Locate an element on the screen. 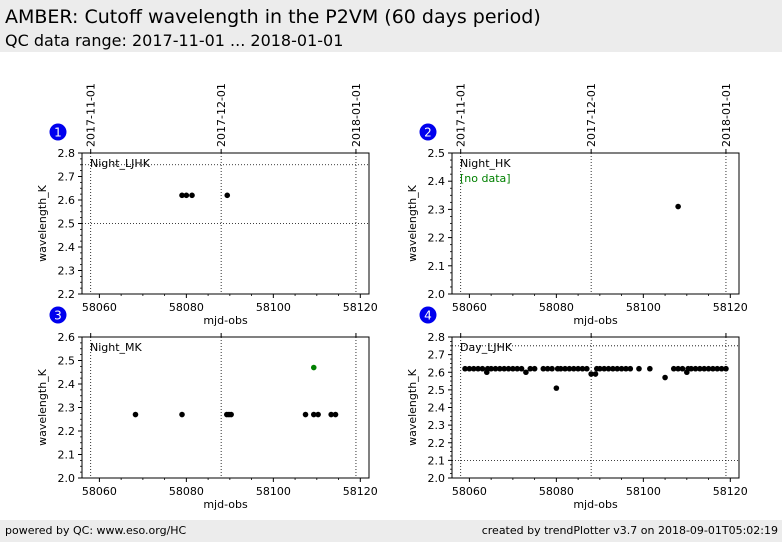 This screenshot has width=782, height=542. highlight-point is located at coordinates (313, 367).